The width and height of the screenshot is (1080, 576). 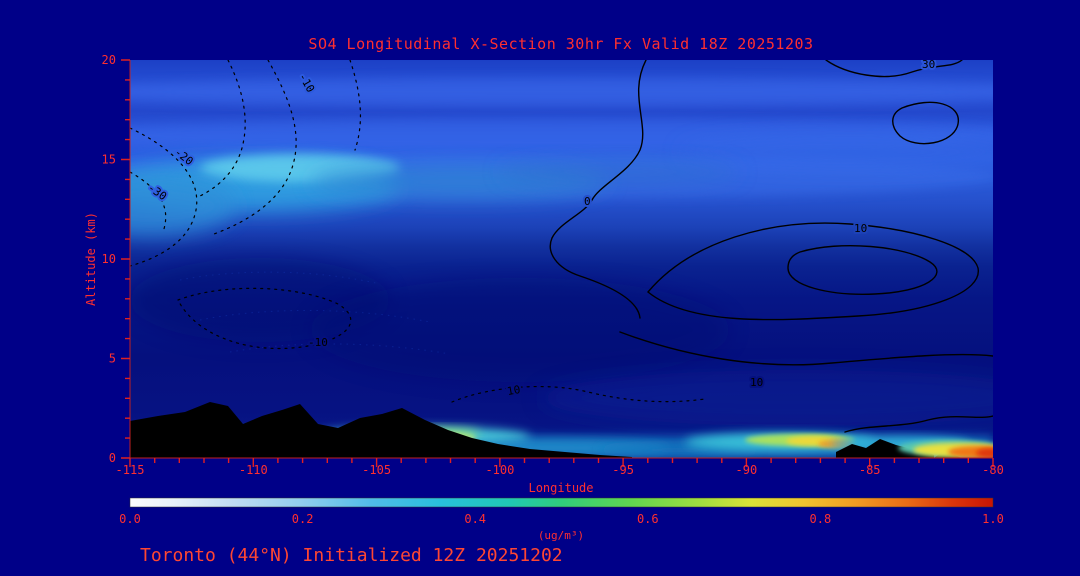 What do you see at coordinates (130, 519) in the screenshot?
I see `colorbar-tick-label: 0.0` at bounding box center [130, 519].